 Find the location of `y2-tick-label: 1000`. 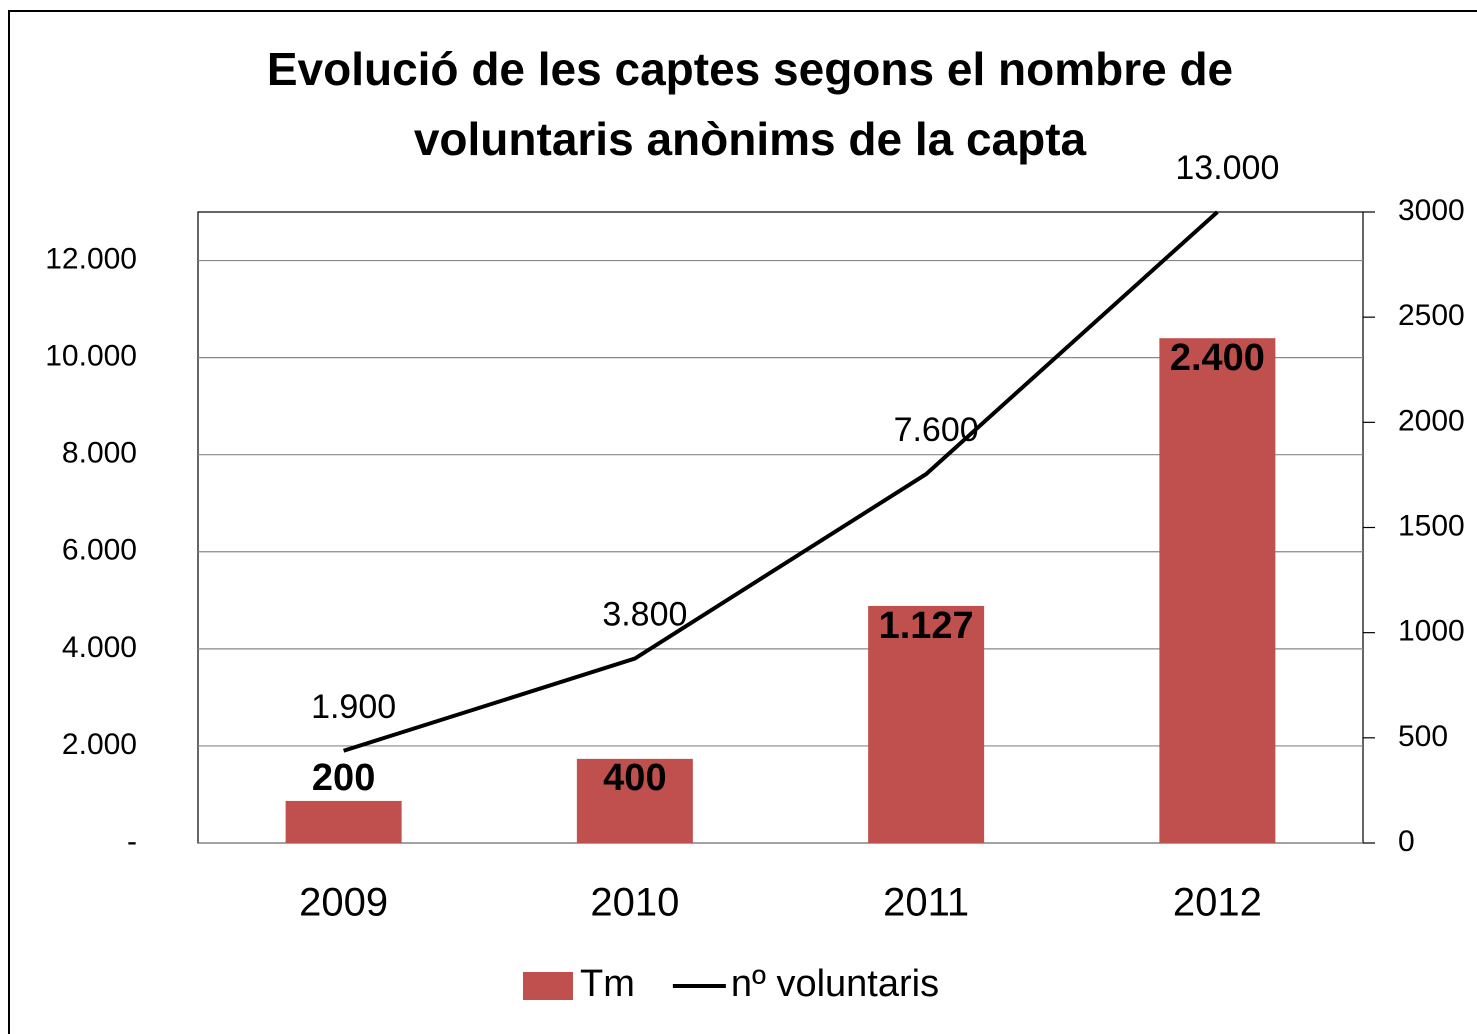

y2-tick-label: 1000 is located at coordinates (1431, 631).